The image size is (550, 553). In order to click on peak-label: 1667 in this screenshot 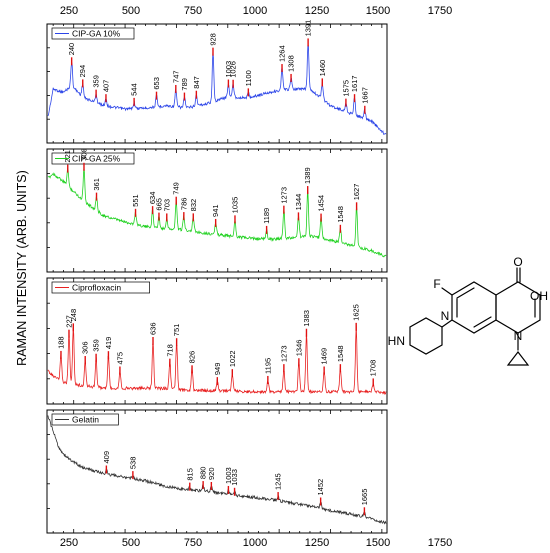, I will do `click(364, 95)`.